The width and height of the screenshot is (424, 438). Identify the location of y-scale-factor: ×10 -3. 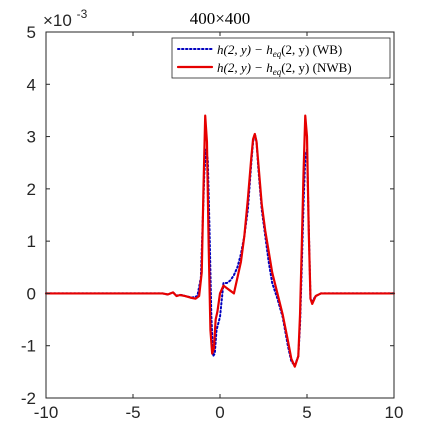
(65, 18).